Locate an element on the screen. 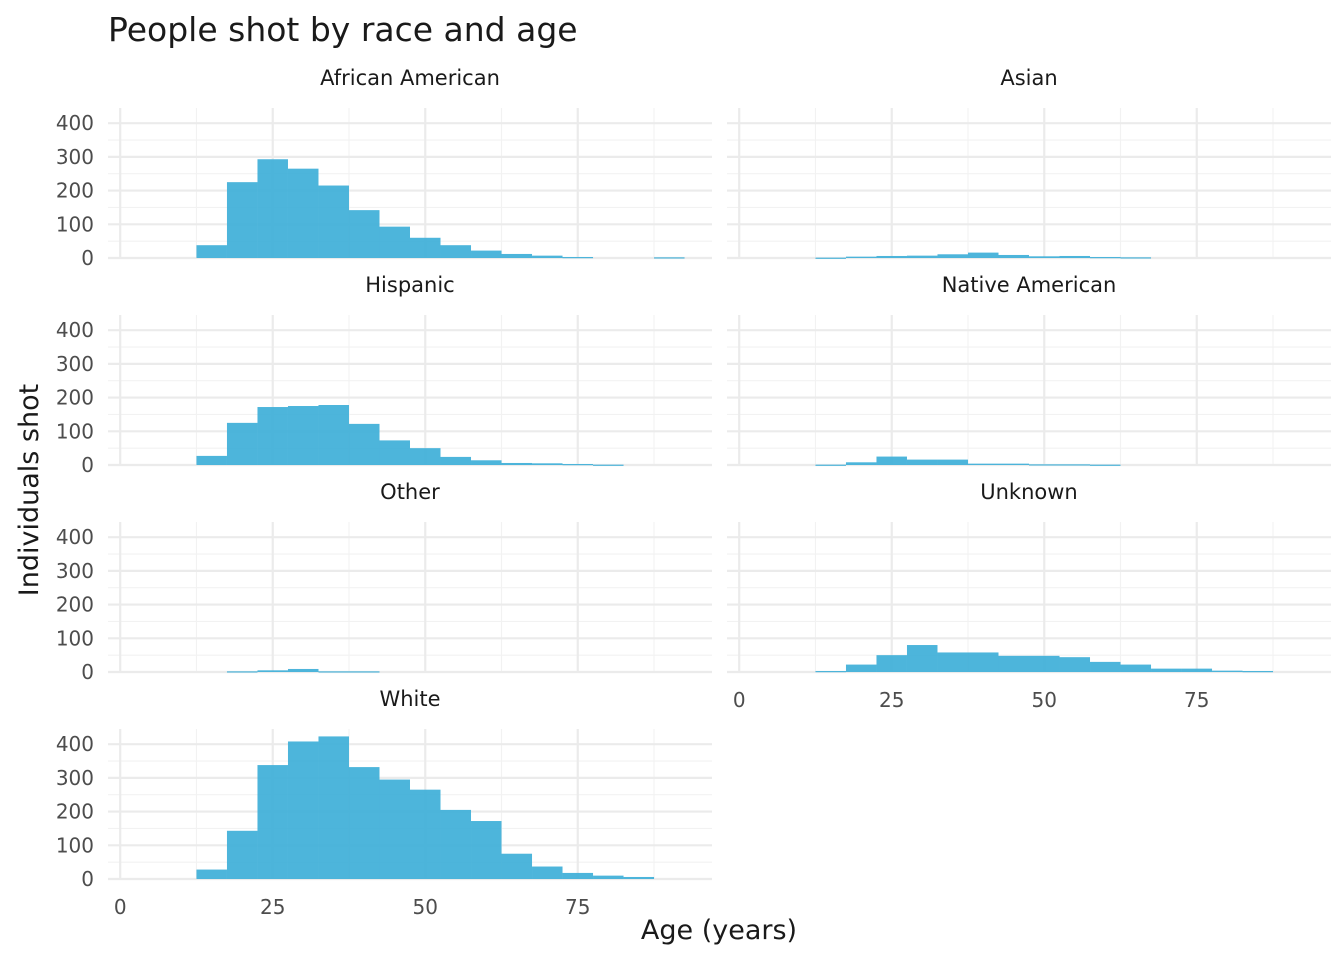  facet-label: Hispanic is located at coordinates (409, 285).